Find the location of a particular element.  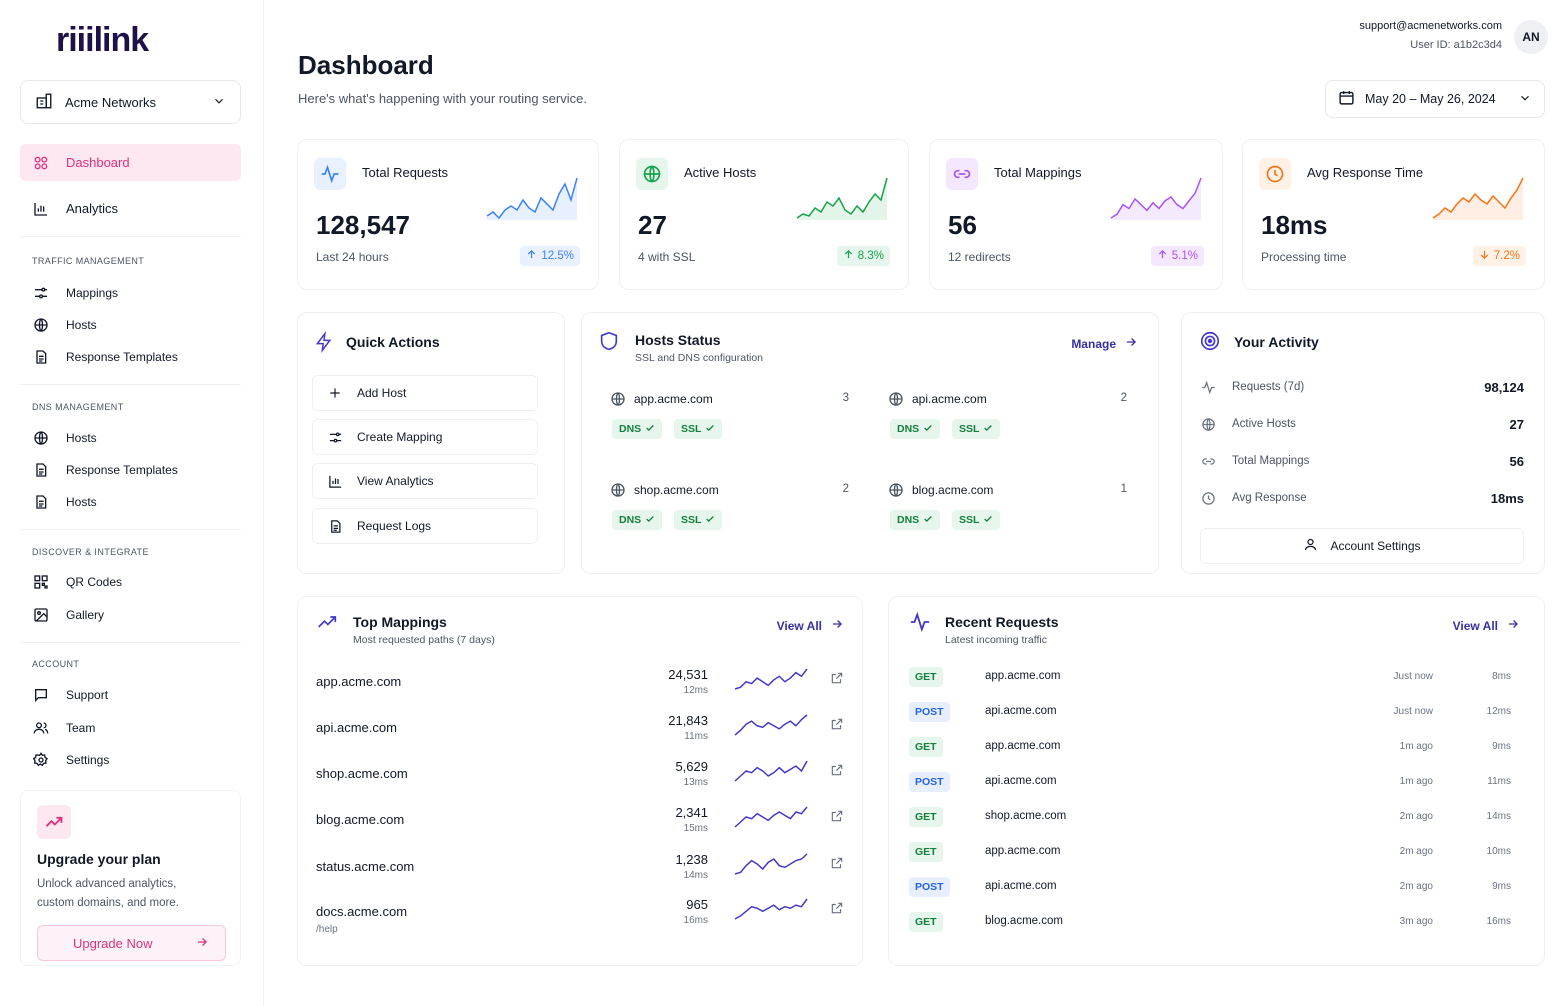

date-range-picker: May 20 – May 26, 2024 is located at coordinates (1435, 99).